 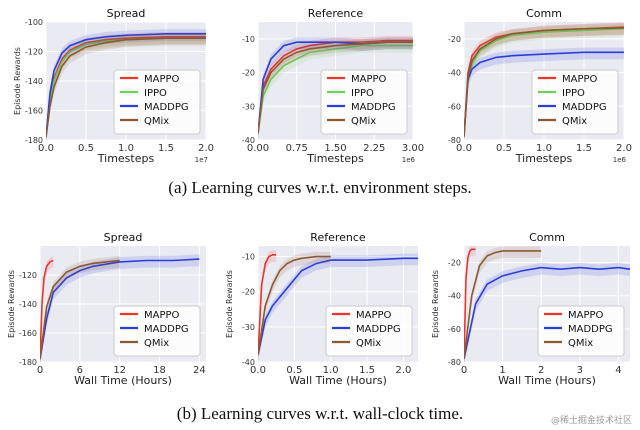 What do you see at coordinates (126, 13) in the screenshot?
I see `chart-title: Spread` at bounding box center [126, 13].